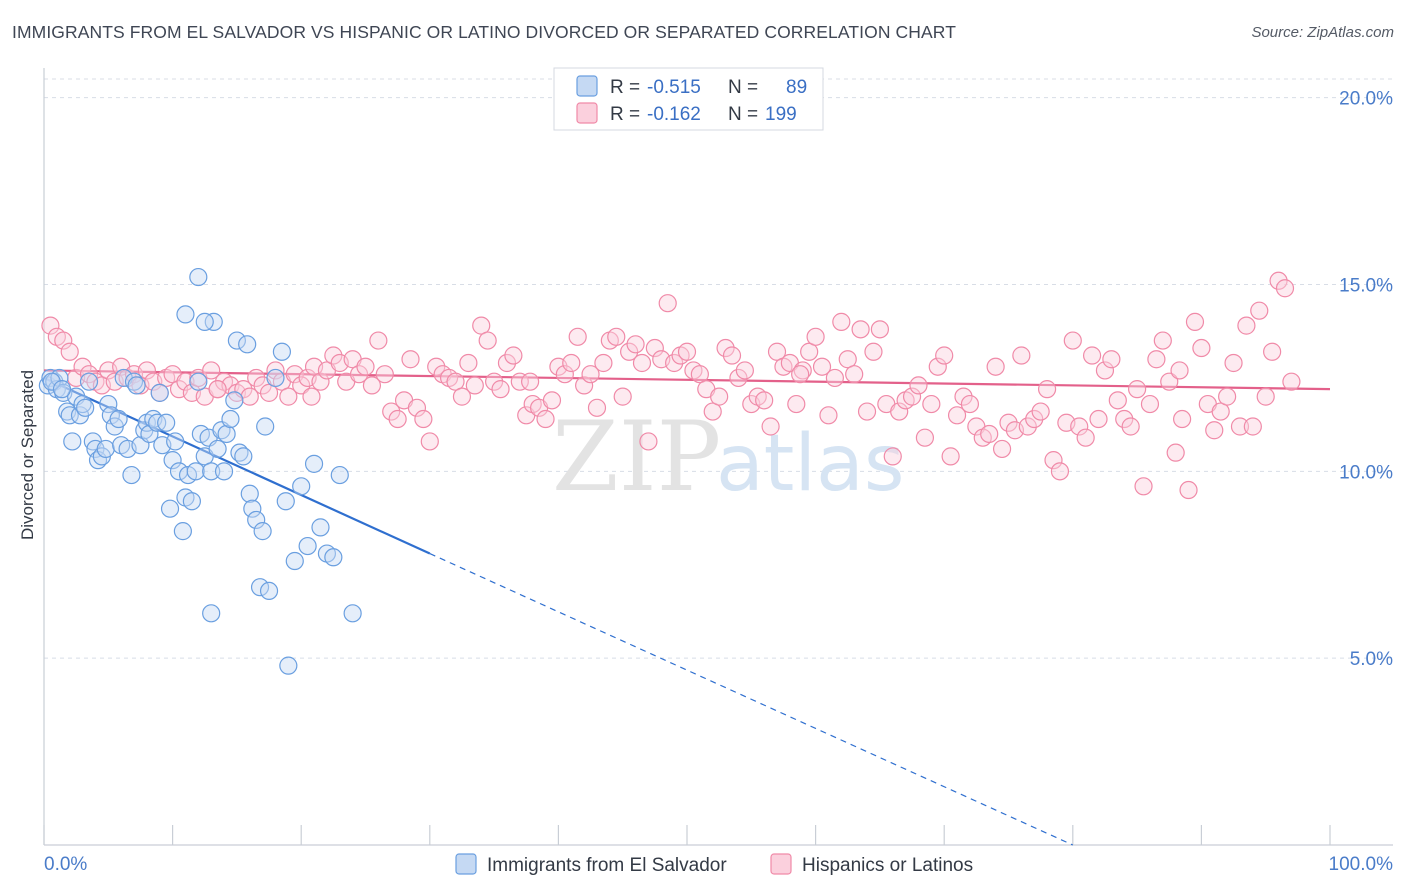 This screenshot has height=892, width=1406. Describe the element at coordinates (674, 87) in the screenshot. I see `legend-r-value-blue: -0.515` at that location.